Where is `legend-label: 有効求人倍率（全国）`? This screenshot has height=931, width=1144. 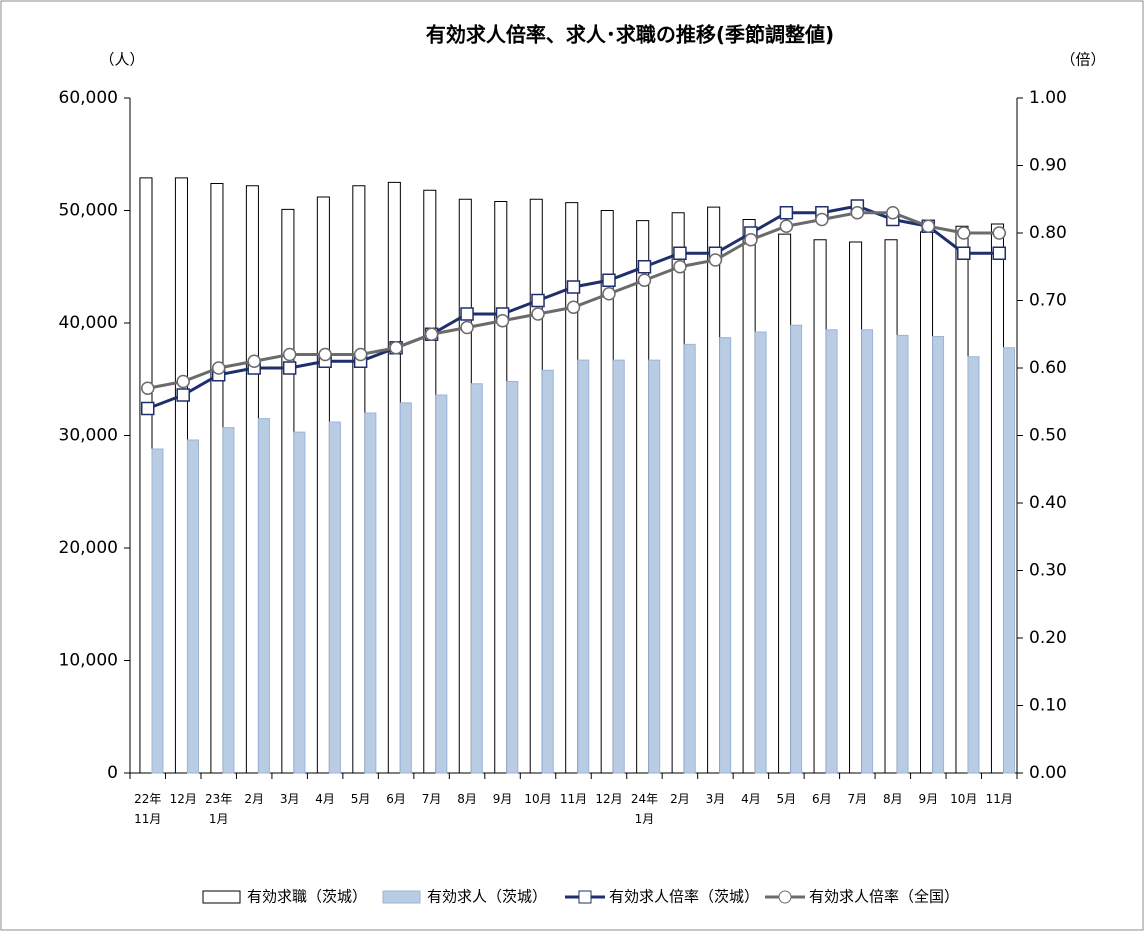
legend-label: 有効求人倍率（全国） is located at coordinates (884, 897).